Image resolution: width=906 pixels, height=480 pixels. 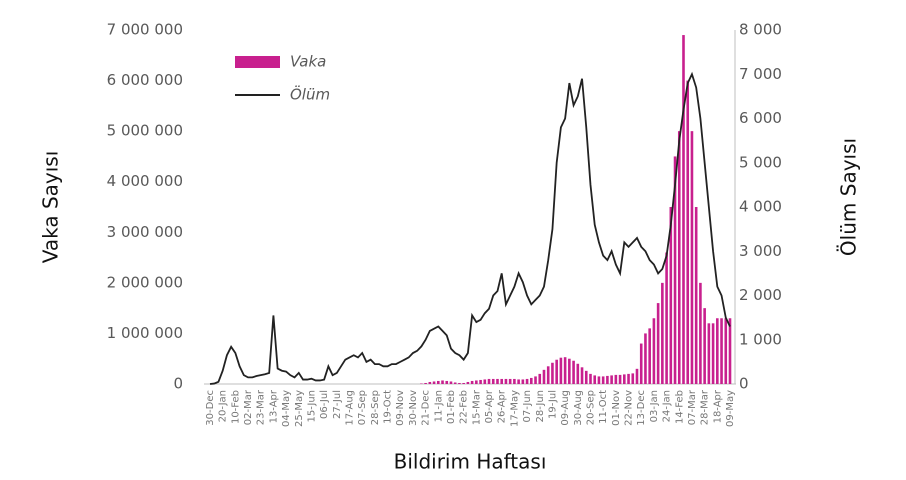 I want to click on y-axis-title: Vaka Sayısı, so click(x=51, y=207).